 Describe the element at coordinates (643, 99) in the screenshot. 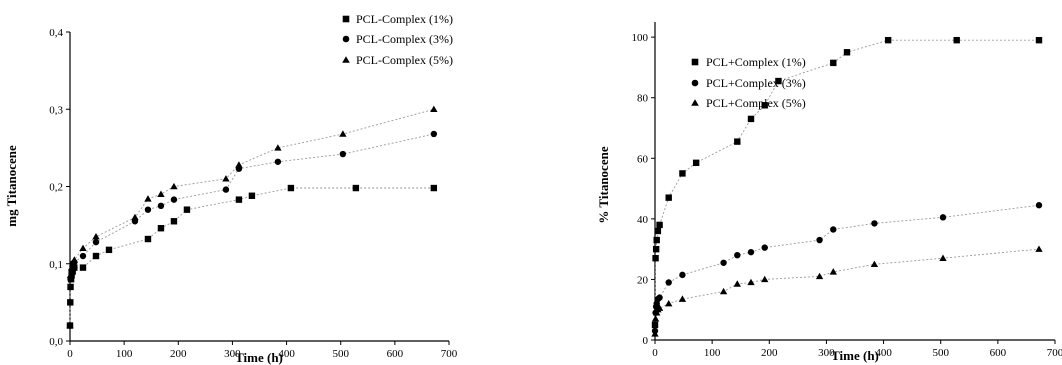

I see `y-tick-label: 80` at that location.